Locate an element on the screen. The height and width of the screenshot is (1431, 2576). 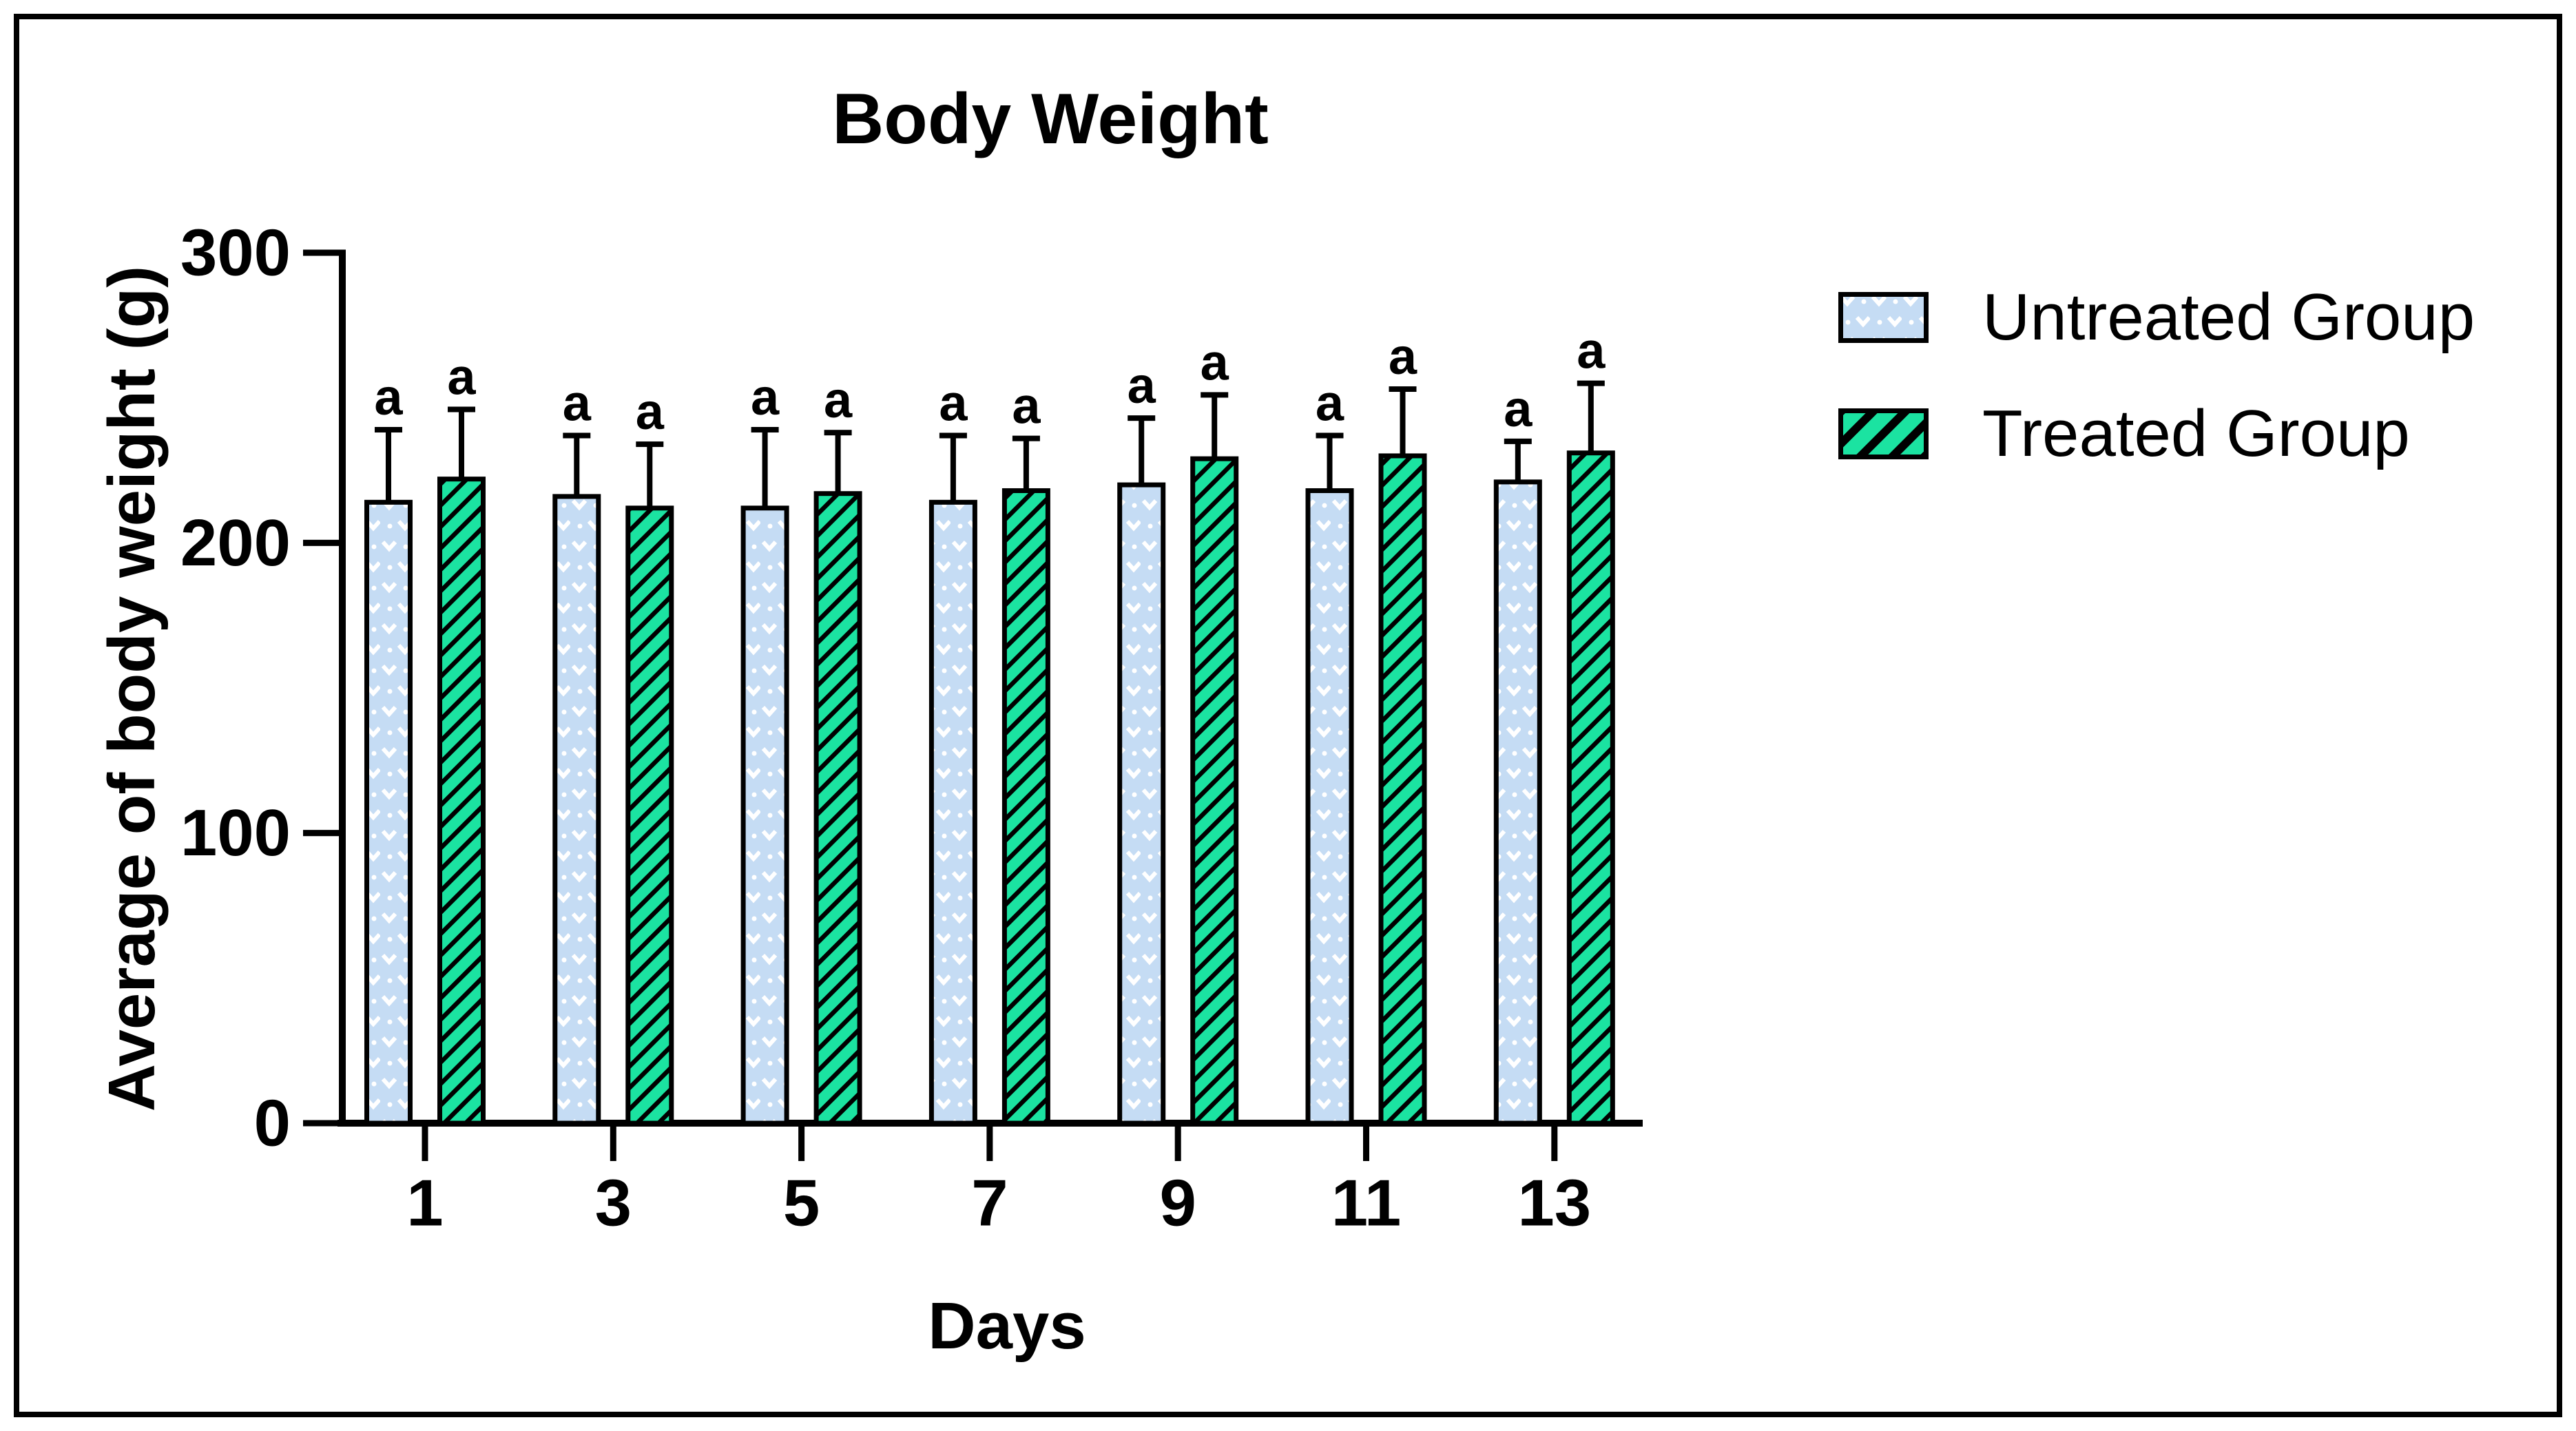
y-tick-label-100: 100 is located at coordinates (235, 833).